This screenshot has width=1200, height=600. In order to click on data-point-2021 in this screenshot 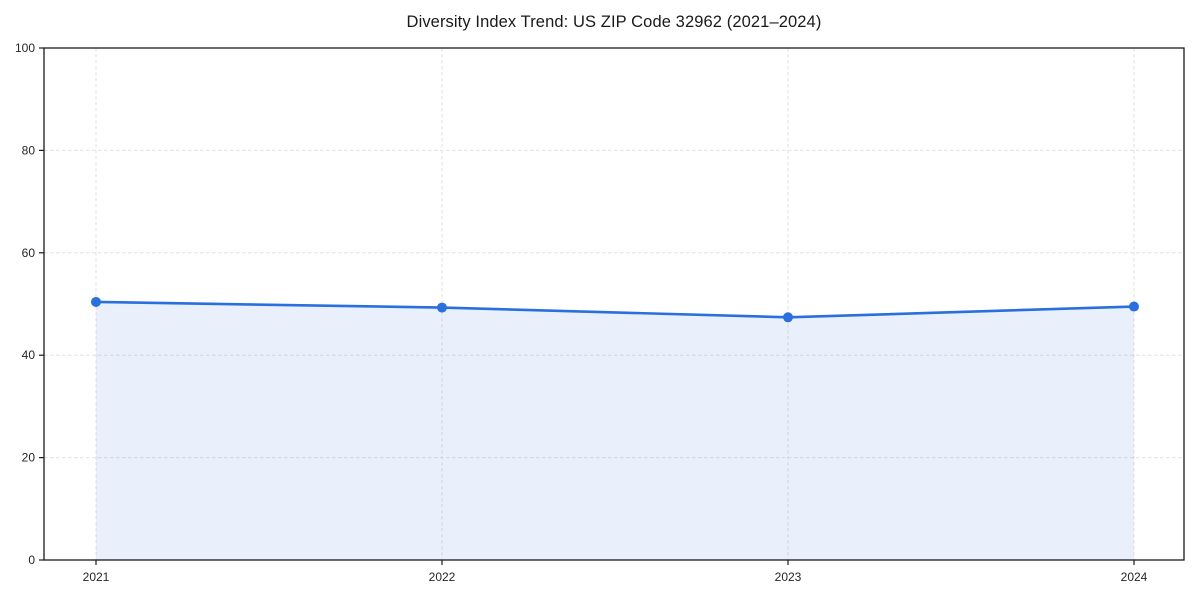, I will do `click(96, 301)`.